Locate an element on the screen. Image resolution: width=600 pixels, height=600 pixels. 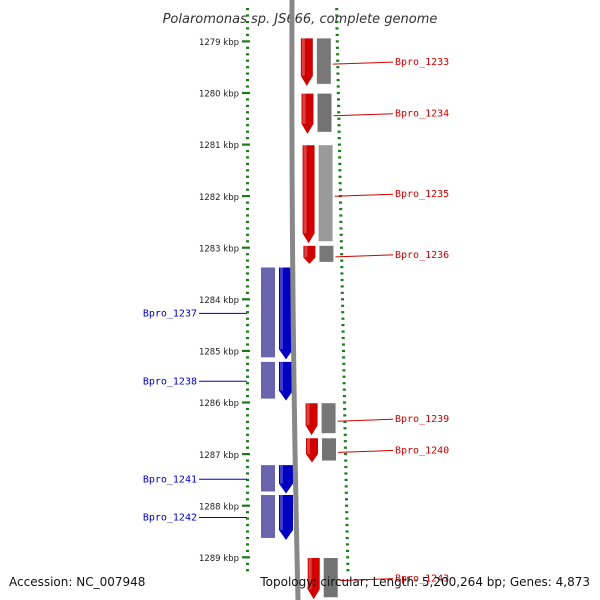
ruler-label: 1285 kbp is located at coordinates (219, 353).